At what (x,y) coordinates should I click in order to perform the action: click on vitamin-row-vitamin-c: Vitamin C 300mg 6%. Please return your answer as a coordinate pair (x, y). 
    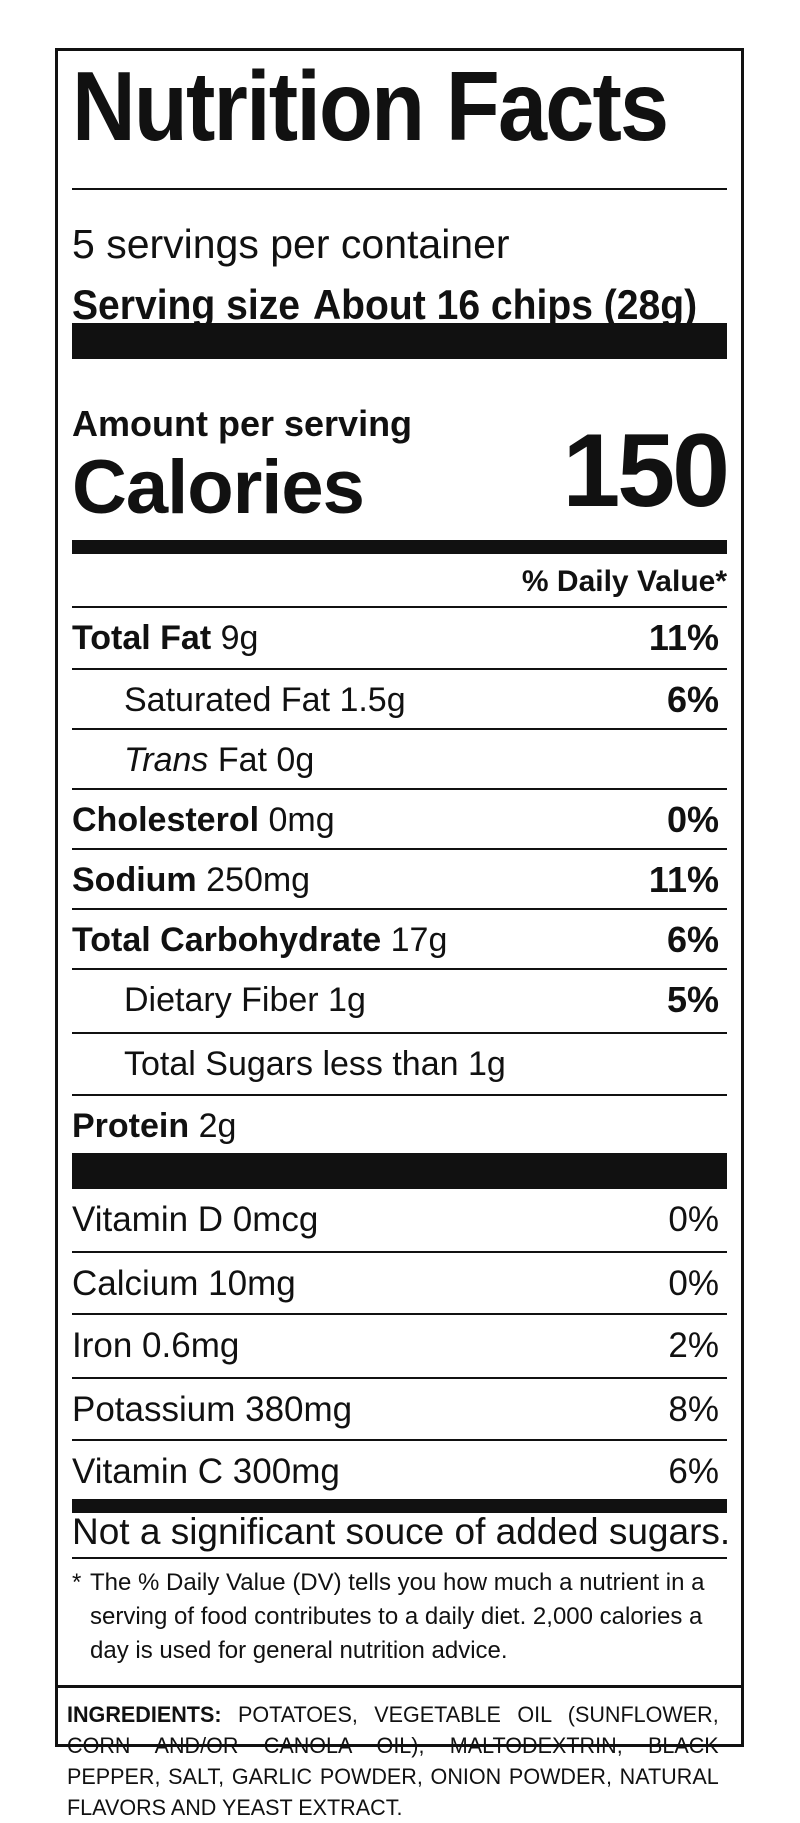
    Looking at the image, I should click on (399, 1472).